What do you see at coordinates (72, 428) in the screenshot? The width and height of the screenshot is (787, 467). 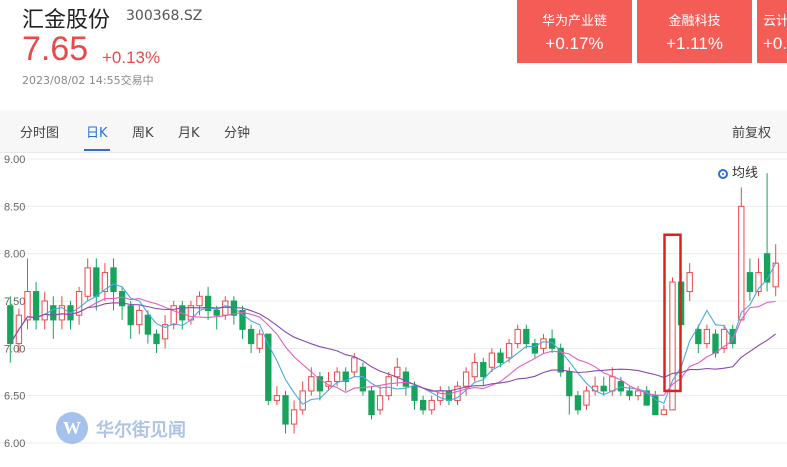 I see `wallstreetcn-logo-icon: W` at bounding box center [72, 428].